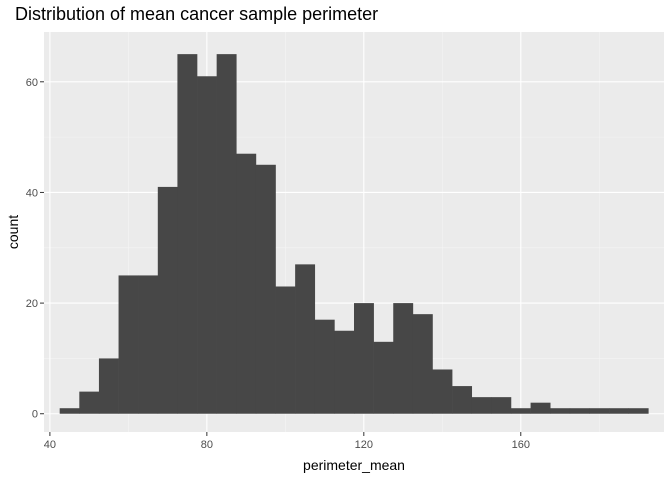  What do you see at coordinates (287, 441) in the screenshot?
I see `x-axis: 40 80 120 160` at bounding box center [287, 441].